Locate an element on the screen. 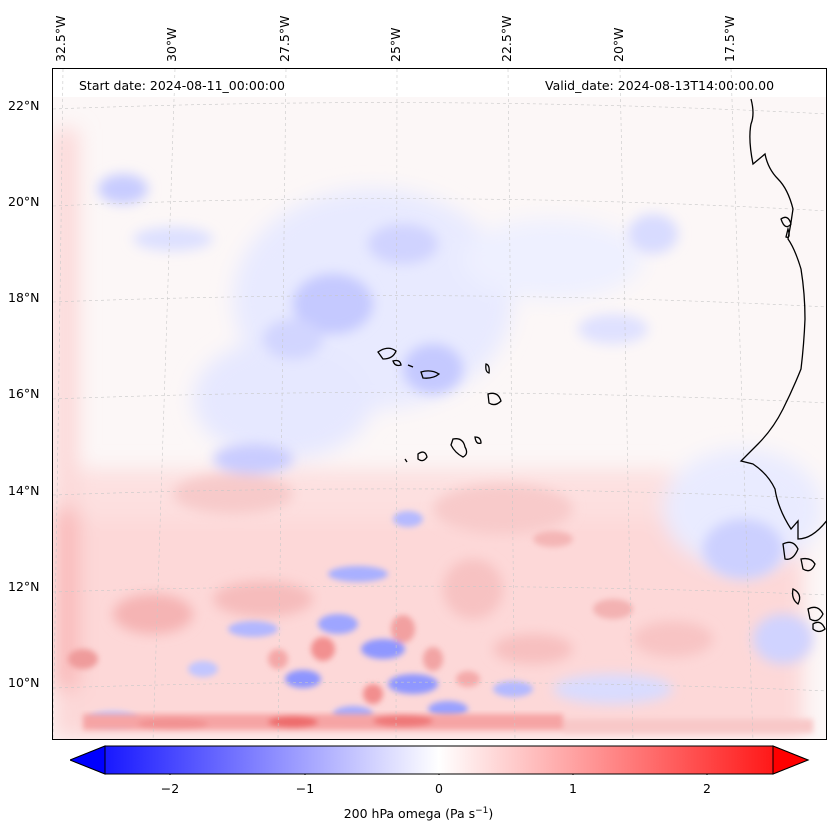 Image resolution: width=837 pixels, height=839 pixels. colorbar-label-end: ) is located at coordinates (491, 814).